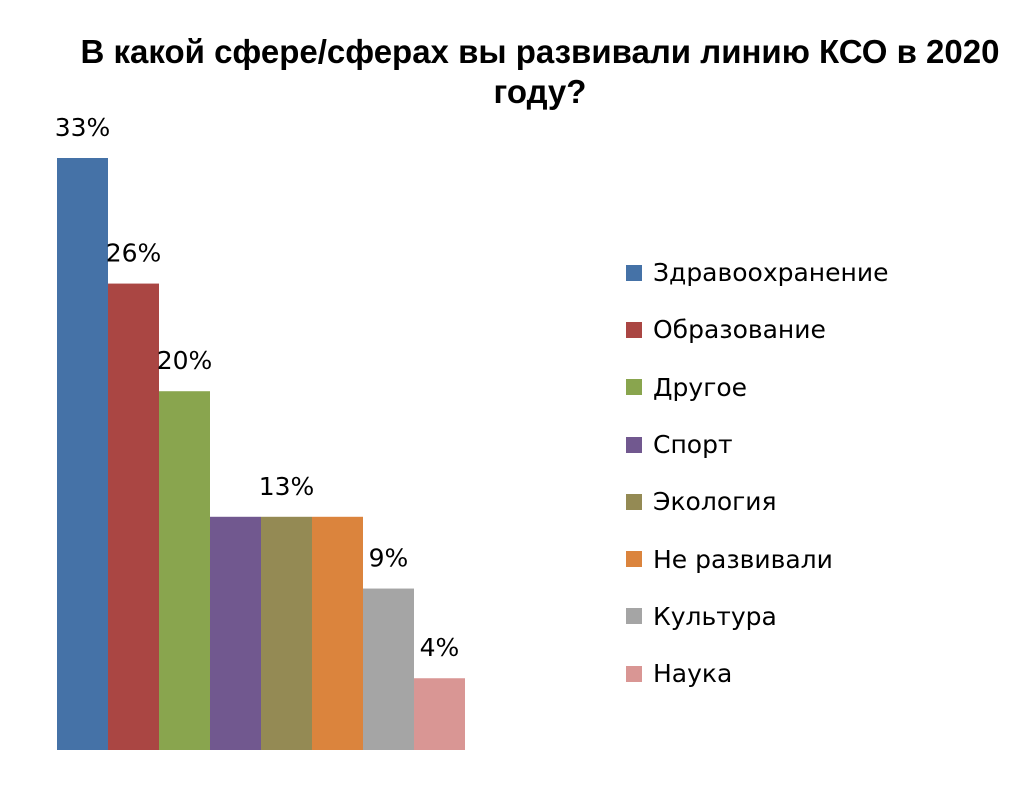 The height and width of the screenshot is (788, 1024). I want to click on legend-label: Здравоохранение, so click(771, 273).